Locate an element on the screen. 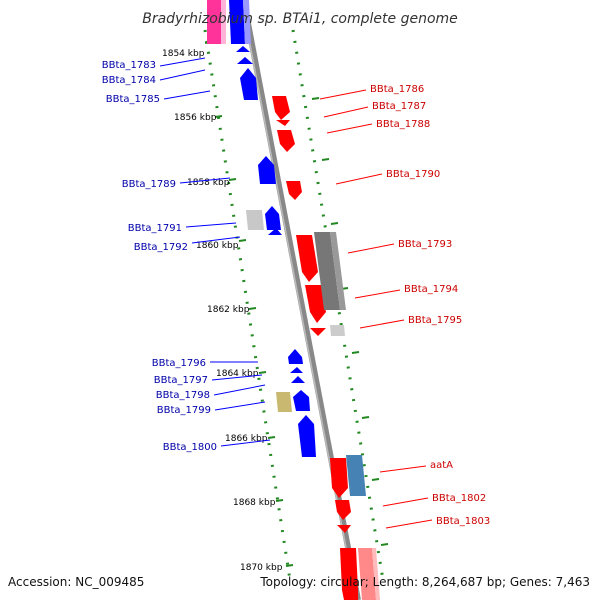  reverse-genes is located at coordinates (276, 251).